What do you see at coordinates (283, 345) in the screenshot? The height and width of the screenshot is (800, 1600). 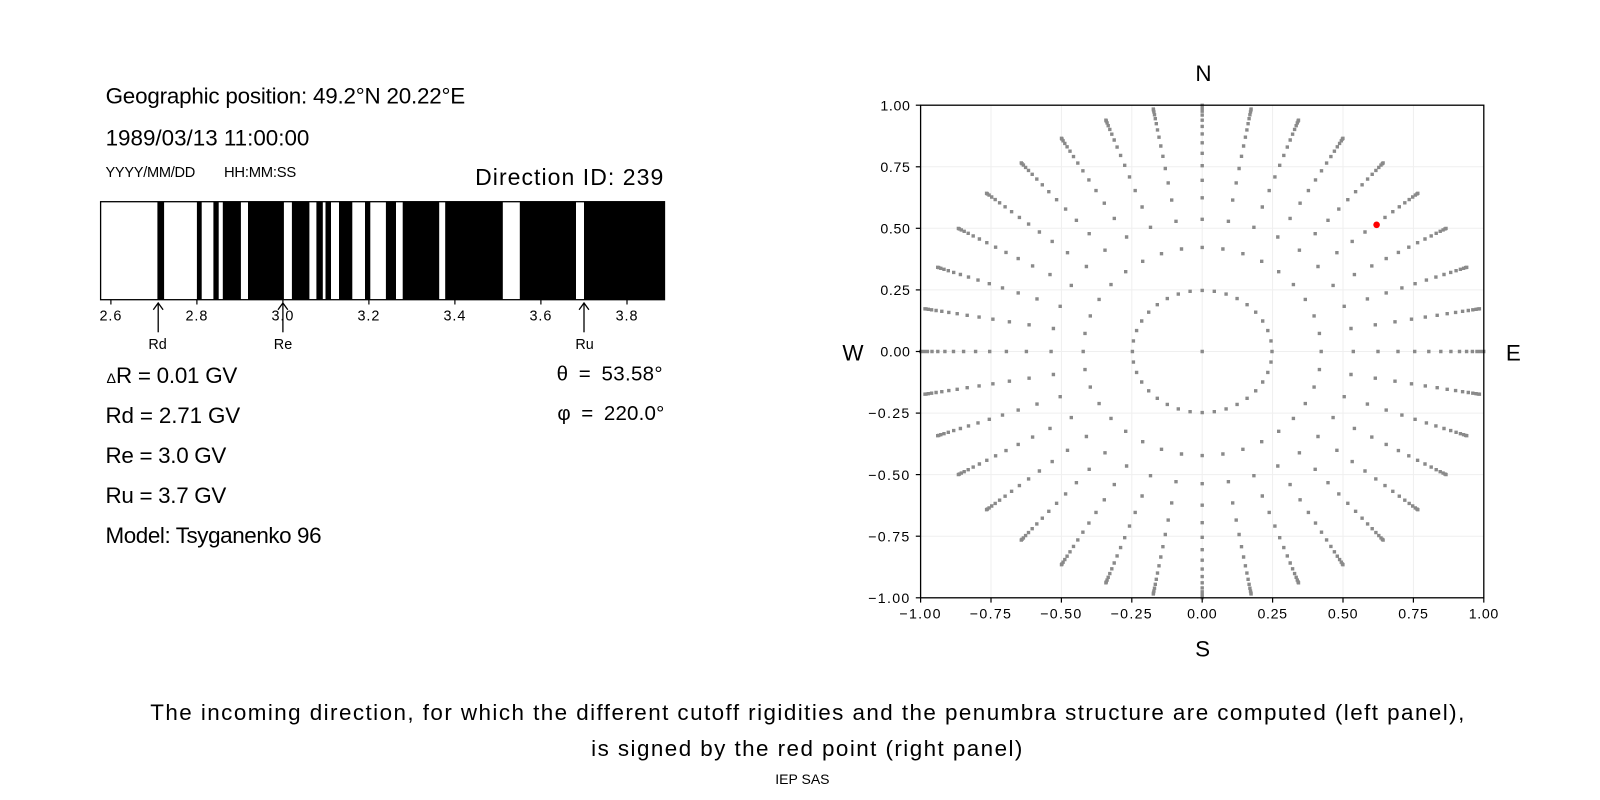 I see `svg-text: Re` at bounding box center [283, 345].